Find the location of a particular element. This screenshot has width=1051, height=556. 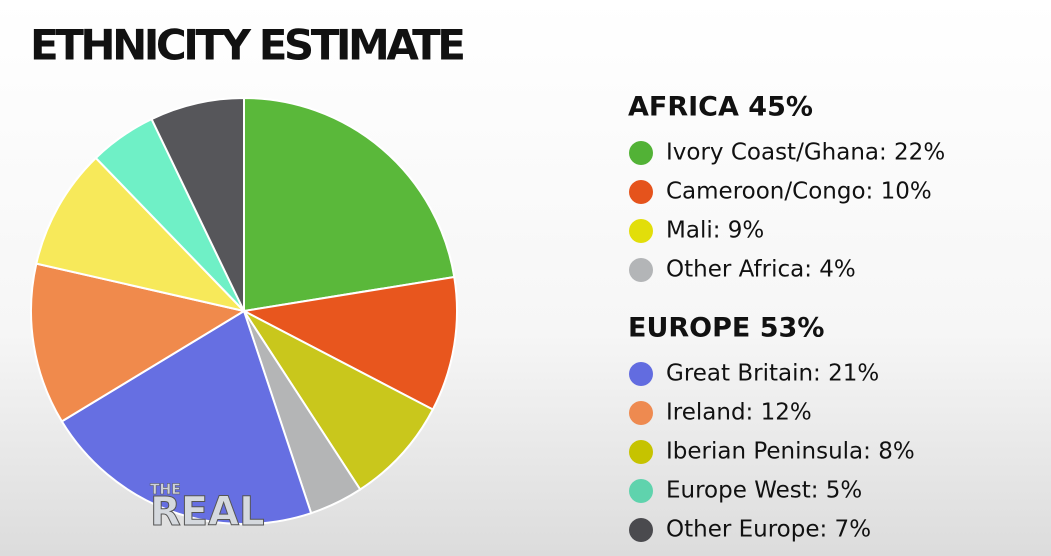

logo-main: REAL is located at coordinates (207, 512).